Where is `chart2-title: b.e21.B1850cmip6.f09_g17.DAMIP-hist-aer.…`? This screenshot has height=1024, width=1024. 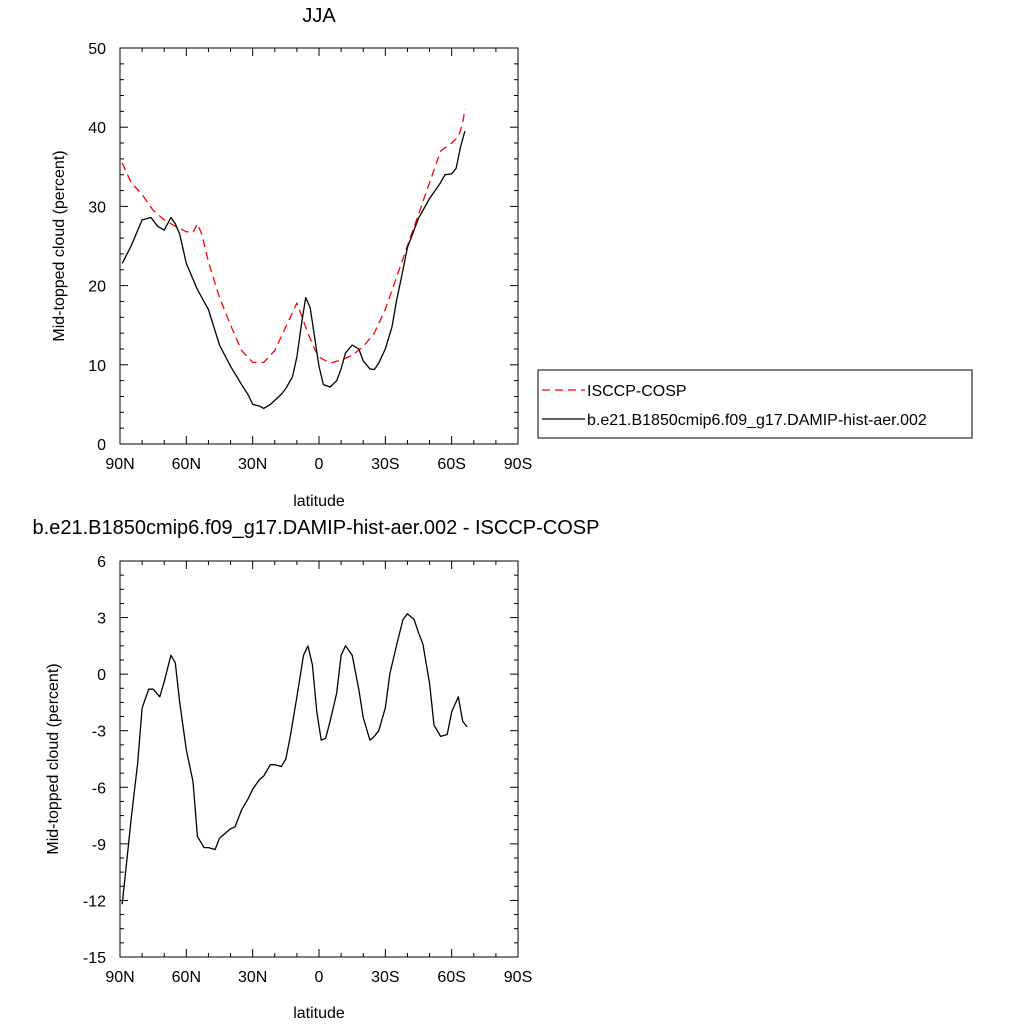 chart2-title: b.e21.B1850cmip6.f09_g17.DAMIP-hist-aer.… is located at coordinates (316, 528).